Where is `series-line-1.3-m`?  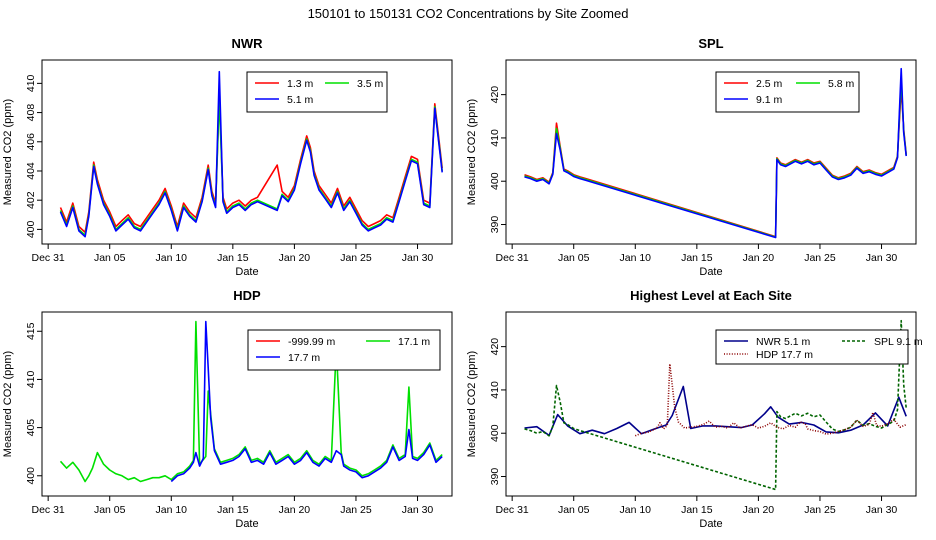 series-line-1.3-m is located at coordinates (251, 164).